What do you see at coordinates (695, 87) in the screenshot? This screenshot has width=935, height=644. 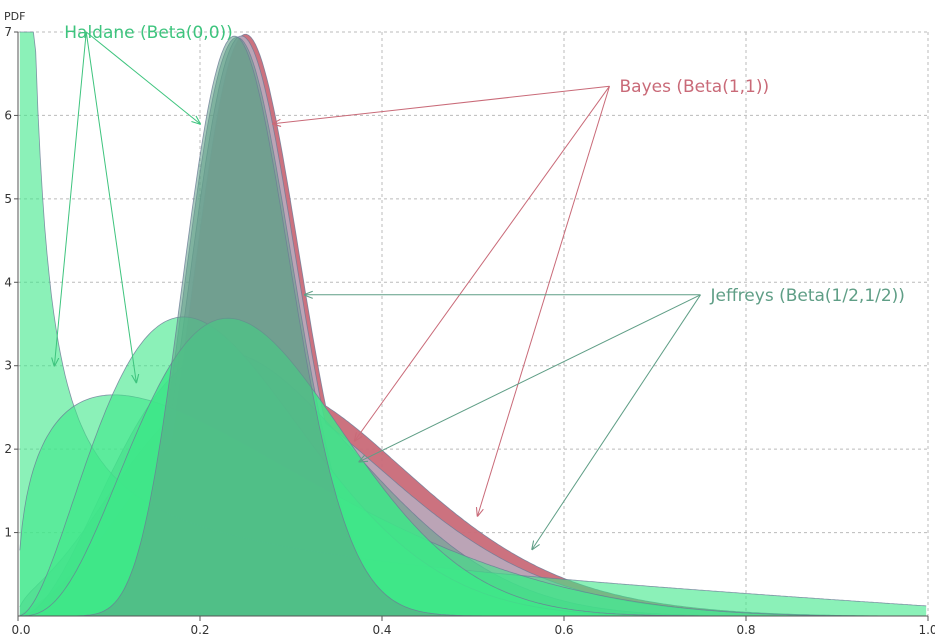 I see `annotation-label: Bayes (Beta(1,1))` at bounding box center [695, 87].